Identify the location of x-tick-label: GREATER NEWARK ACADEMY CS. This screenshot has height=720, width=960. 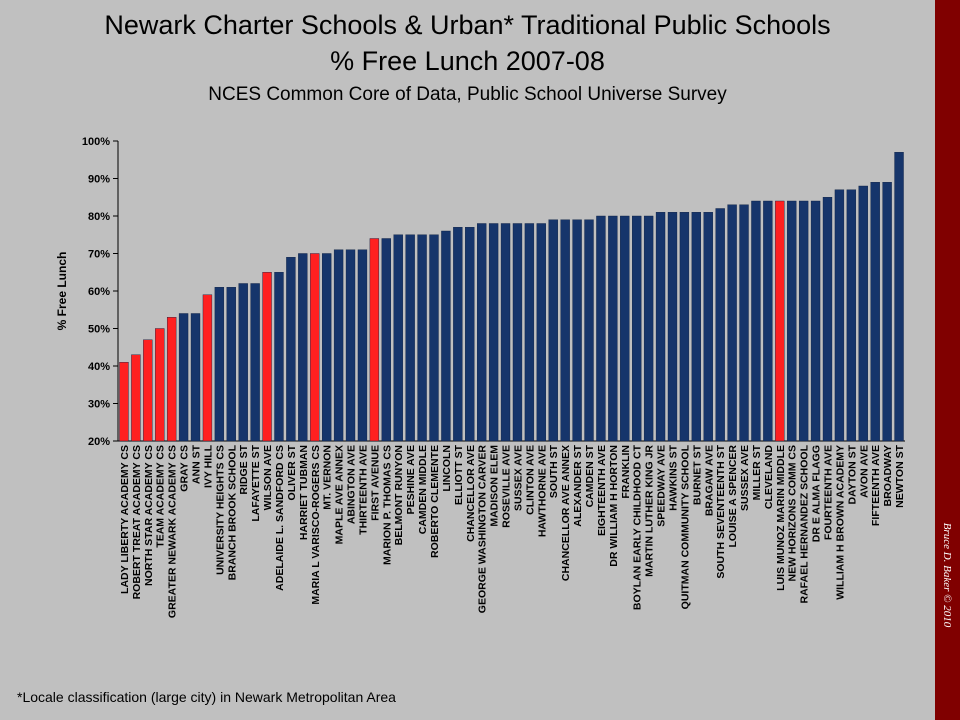
(173, 531).